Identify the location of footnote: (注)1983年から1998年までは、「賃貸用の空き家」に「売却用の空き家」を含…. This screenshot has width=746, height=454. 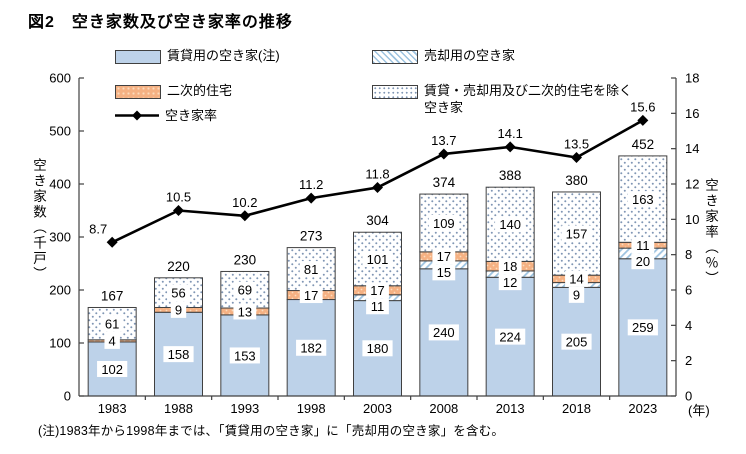
(271, 431).